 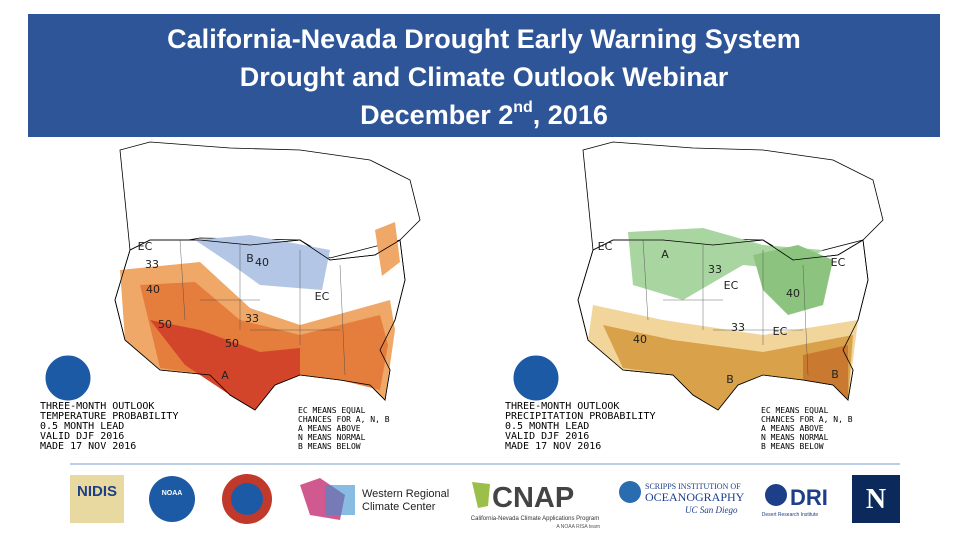 What do you see at coordinates (97, 491) in the screenshot?
I see `logo-text: NIDIS` at bounding box center [97, 491].